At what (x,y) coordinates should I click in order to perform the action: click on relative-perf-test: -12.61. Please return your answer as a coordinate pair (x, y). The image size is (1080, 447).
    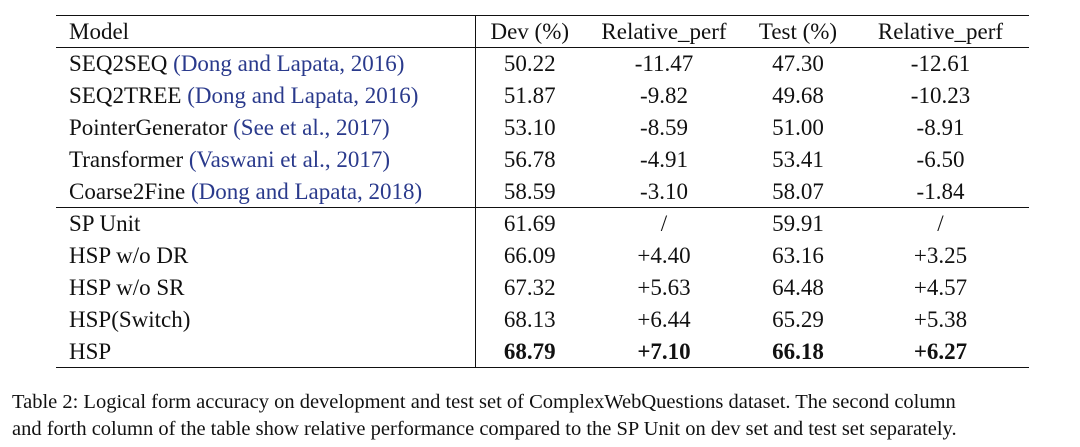
    Looking at the image, I should click on (940, 64).